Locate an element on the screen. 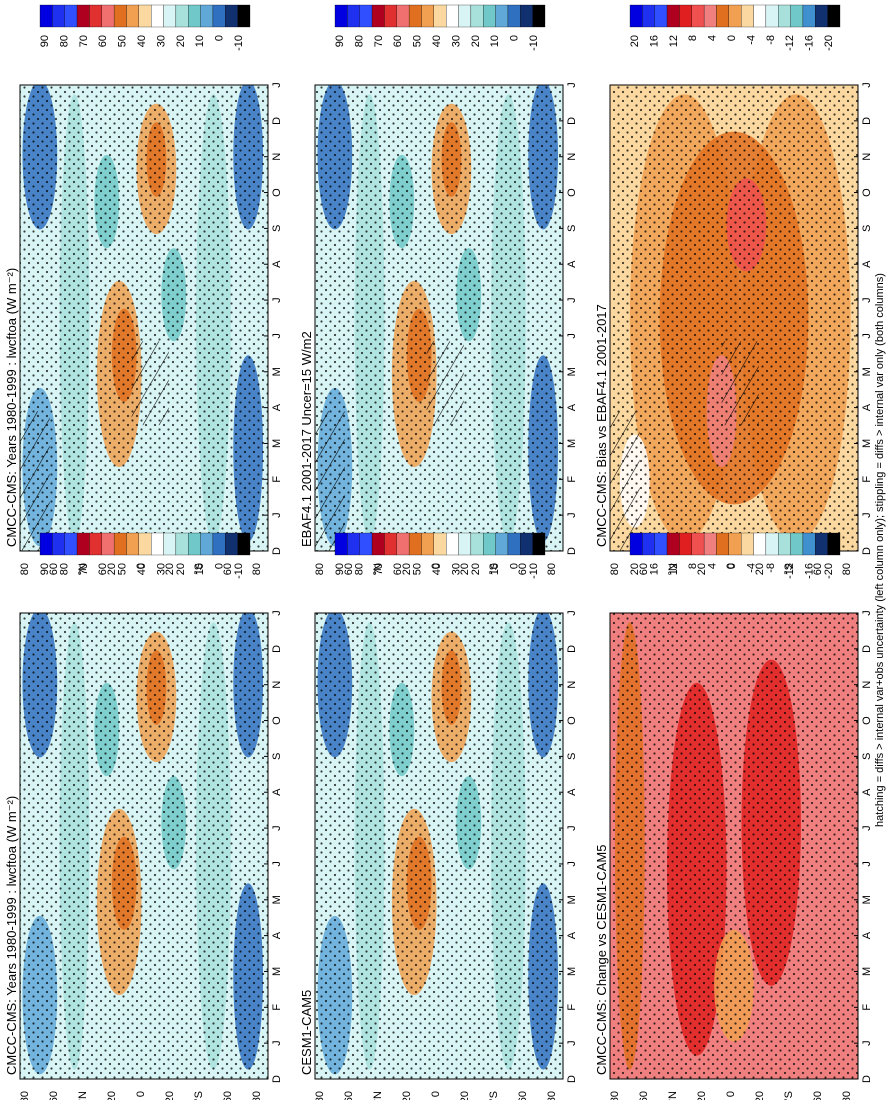 The height and width of the screenshot is (1100, 895). colorbar-label: 60 is located at coordinates (398, 41).